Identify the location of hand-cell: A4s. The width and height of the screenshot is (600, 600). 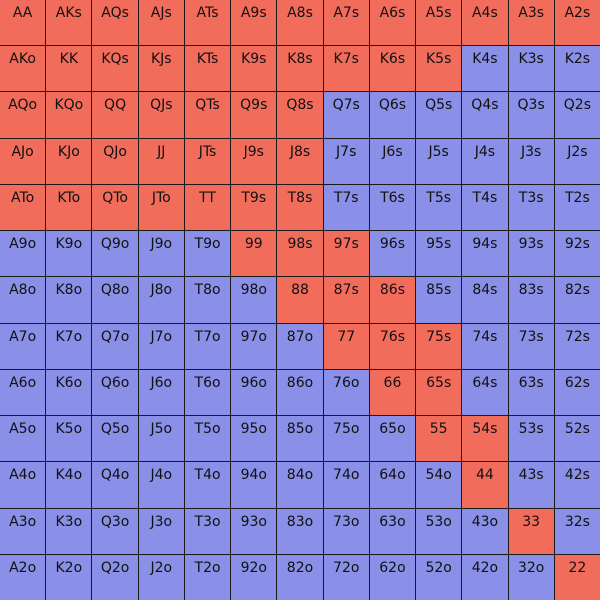
(485, 23).